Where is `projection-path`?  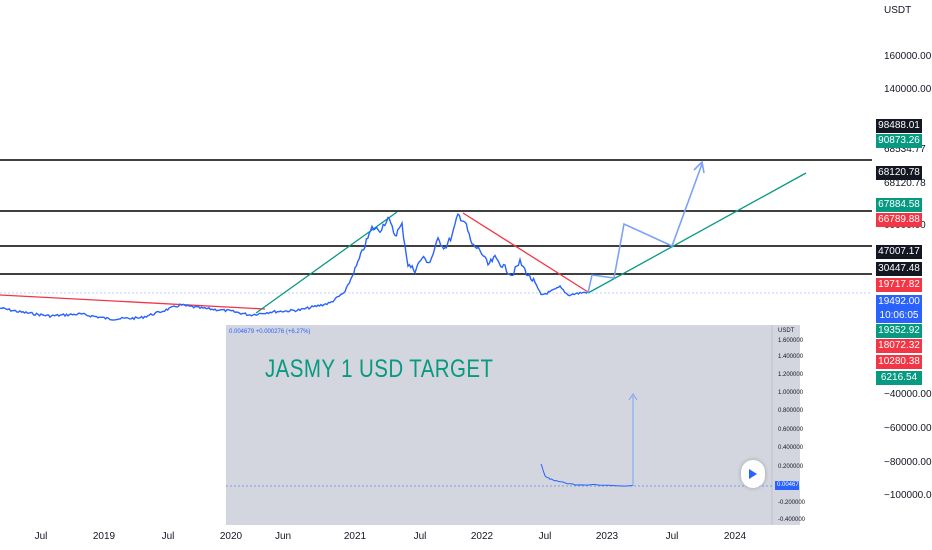 projection-path is located at coordinates (645, 228).